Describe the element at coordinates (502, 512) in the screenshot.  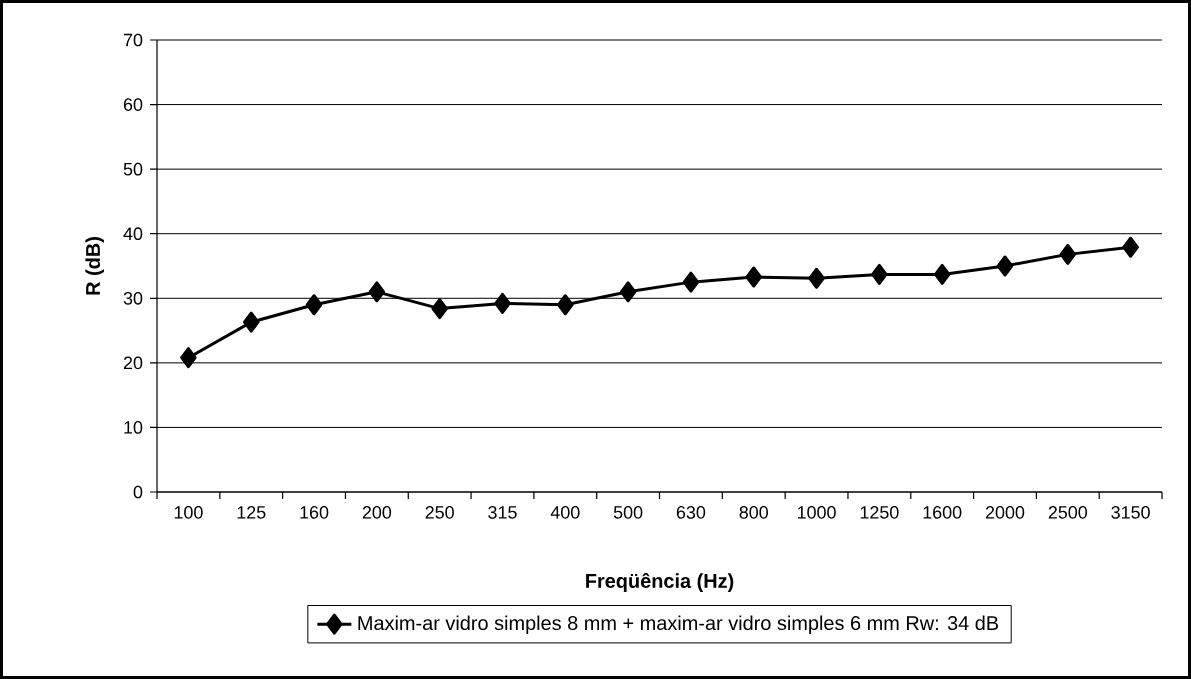
I see `x-tick-label: 315` at that location.